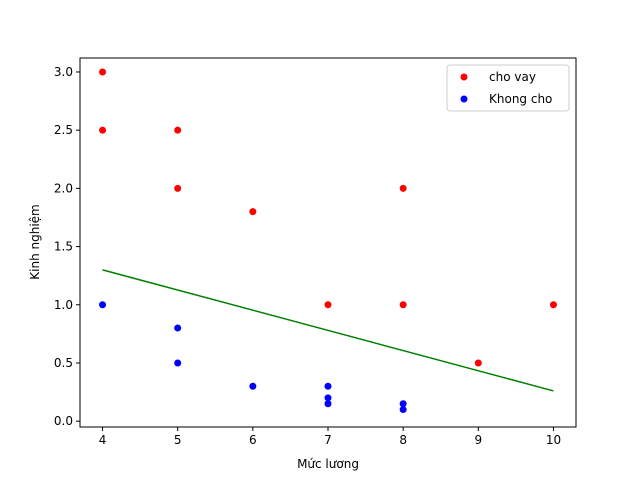 The height and width of the screenshot is (480, 640). I want to click on legend-marker-cho-vay, so click(464, 77).